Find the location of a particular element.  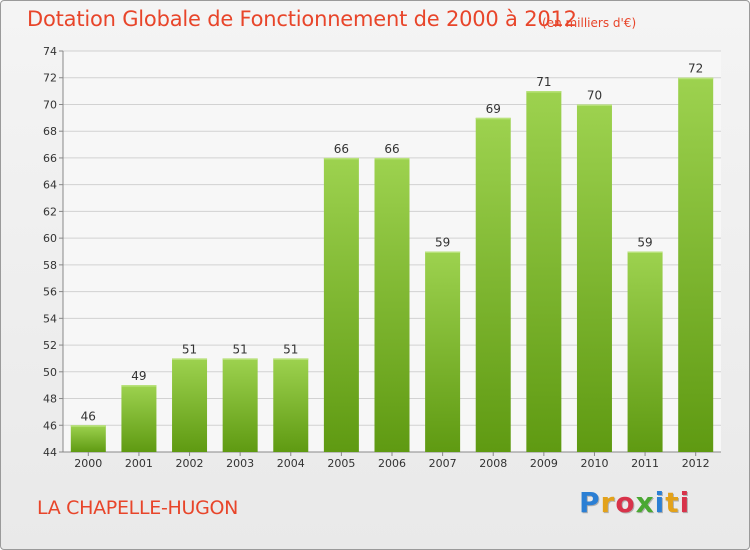

x-tick-label: 2010 is located at coordinates (594, 463).